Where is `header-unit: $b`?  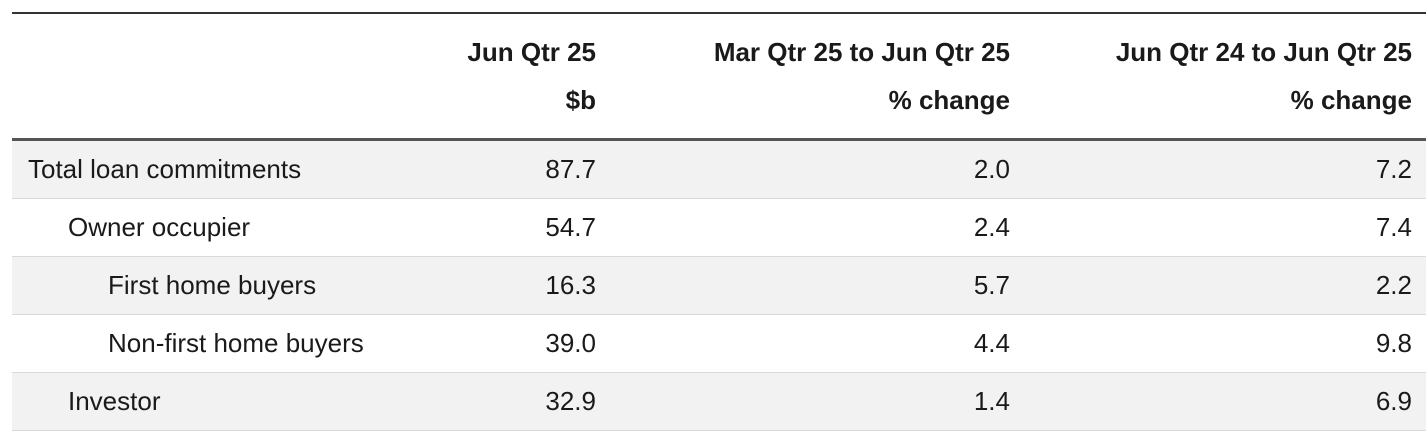
header-unit: $b is located at coordinates (580, 100).